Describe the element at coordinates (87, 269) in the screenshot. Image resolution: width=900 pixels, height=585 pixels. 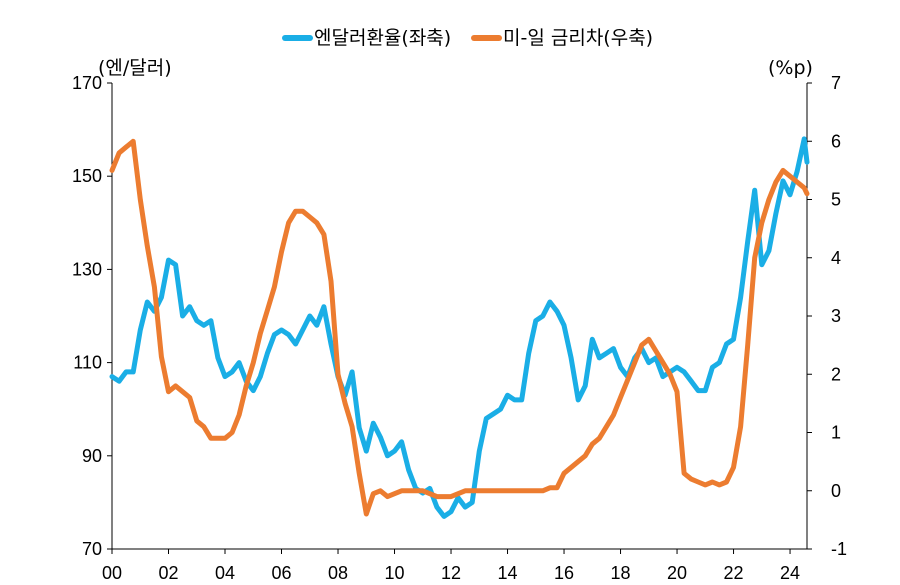
I see `left-axis-tick-label: 130` at that location.